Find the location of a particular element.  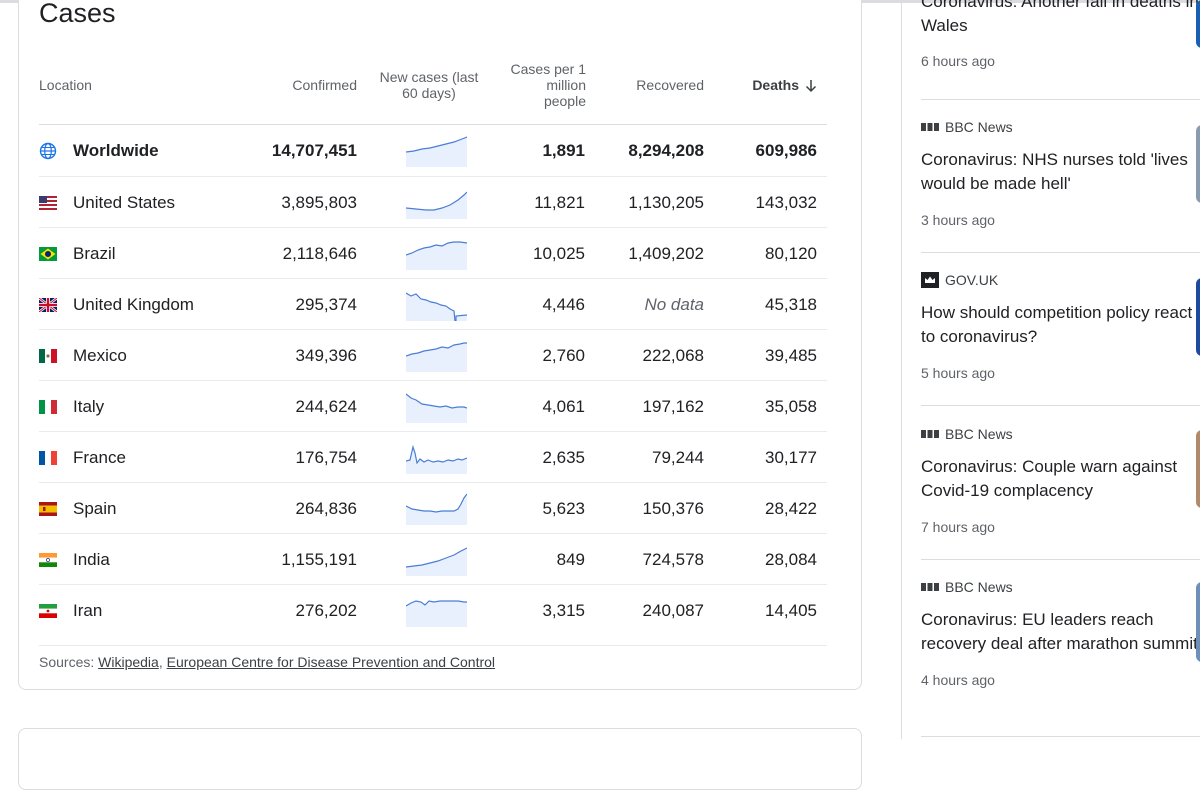

confirmed-value: 3,895,803 is located at coordinates (319, 202).